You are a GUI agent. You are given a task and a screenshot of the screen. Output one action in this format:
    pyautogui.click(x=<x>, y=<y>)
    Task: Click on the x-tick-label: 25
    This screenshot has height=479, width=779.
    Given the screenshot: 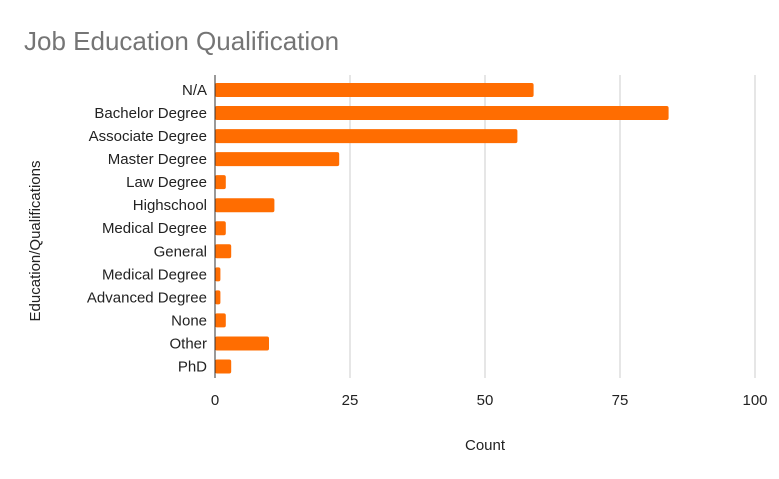 What is the action you would take?
    pyautogui.click(x=350, y=400)
    